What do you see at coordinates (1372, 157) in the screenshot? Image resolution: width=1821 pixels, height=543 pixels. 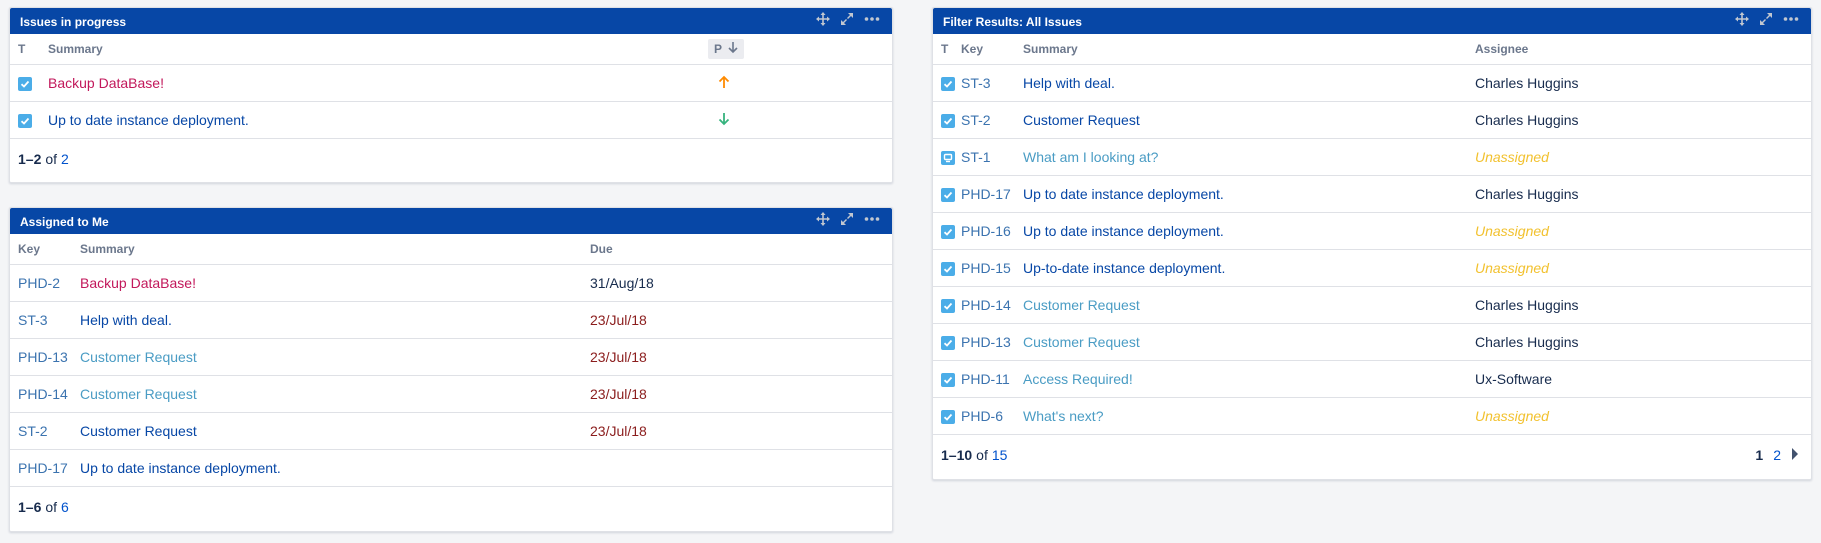 I see `table-row: ST-1 What am I looking at? Unassigned` at bounding box center [1372, 157].